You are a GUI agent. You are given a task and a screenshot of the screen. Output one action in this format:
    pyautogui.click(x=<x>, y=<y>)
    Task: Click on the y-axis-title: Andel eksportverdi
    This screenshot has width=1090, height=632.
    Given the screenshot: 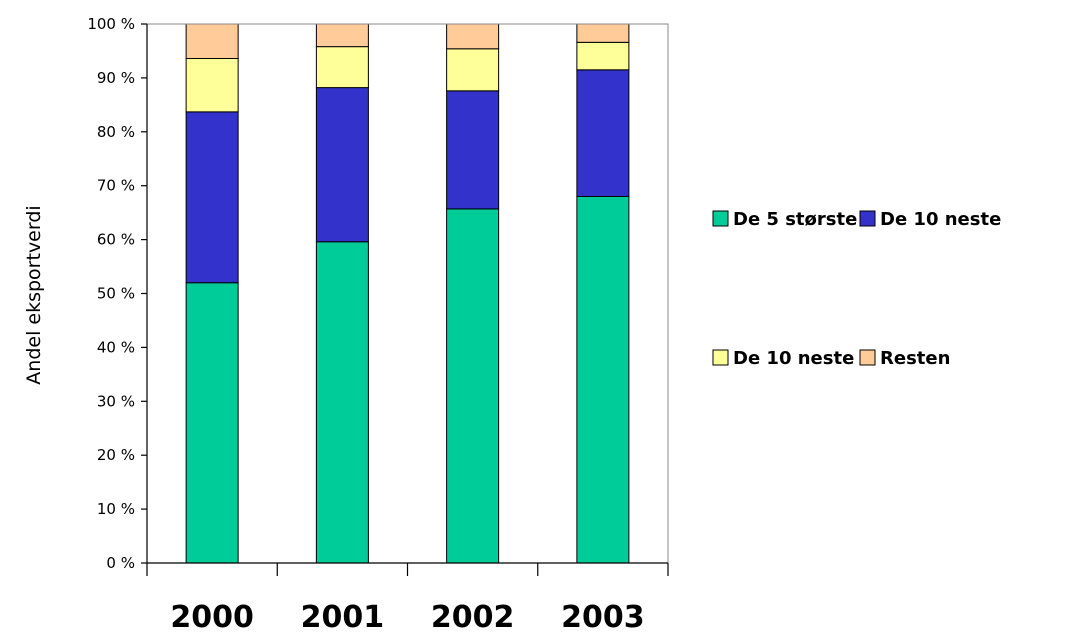 What is the action you would take?
    pyautogui.click(x=34, y=294)
    